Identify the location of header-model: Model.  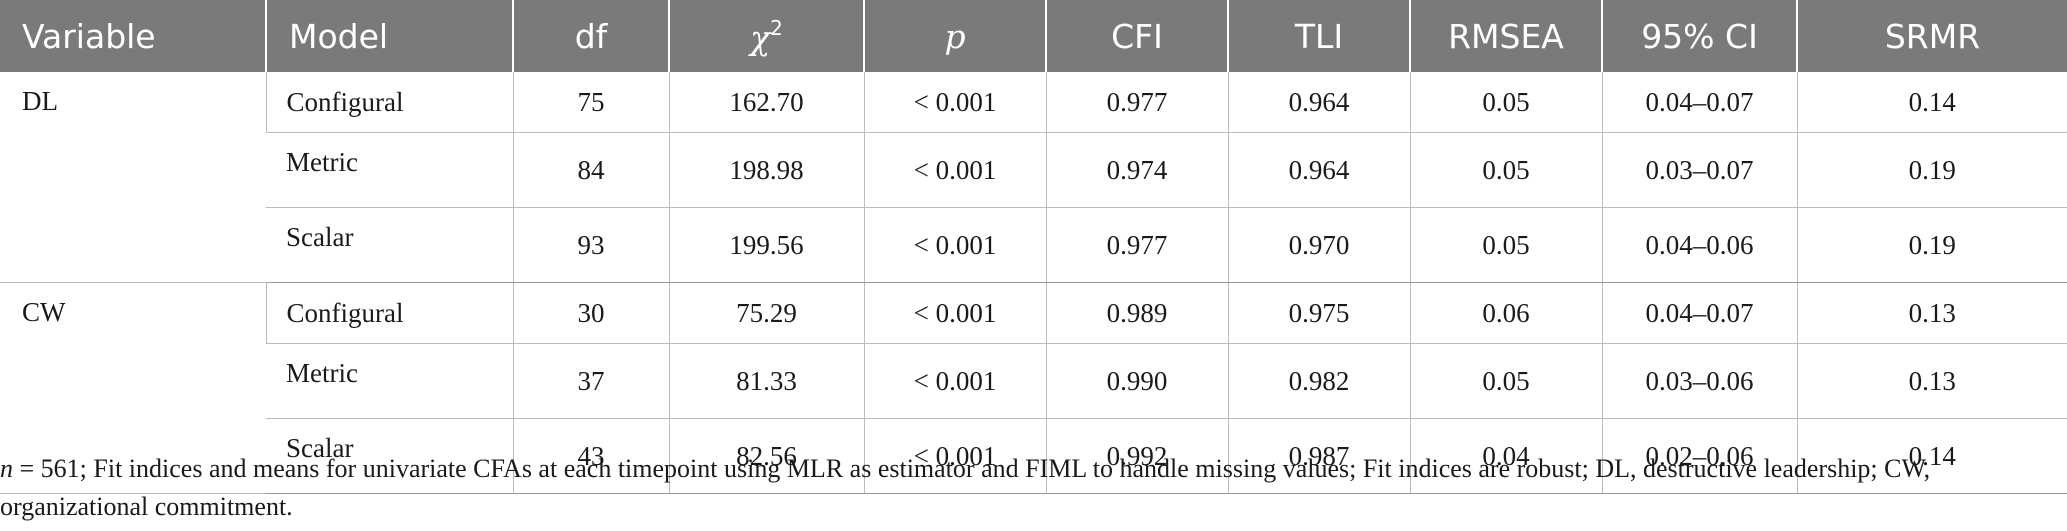
(389, 36).